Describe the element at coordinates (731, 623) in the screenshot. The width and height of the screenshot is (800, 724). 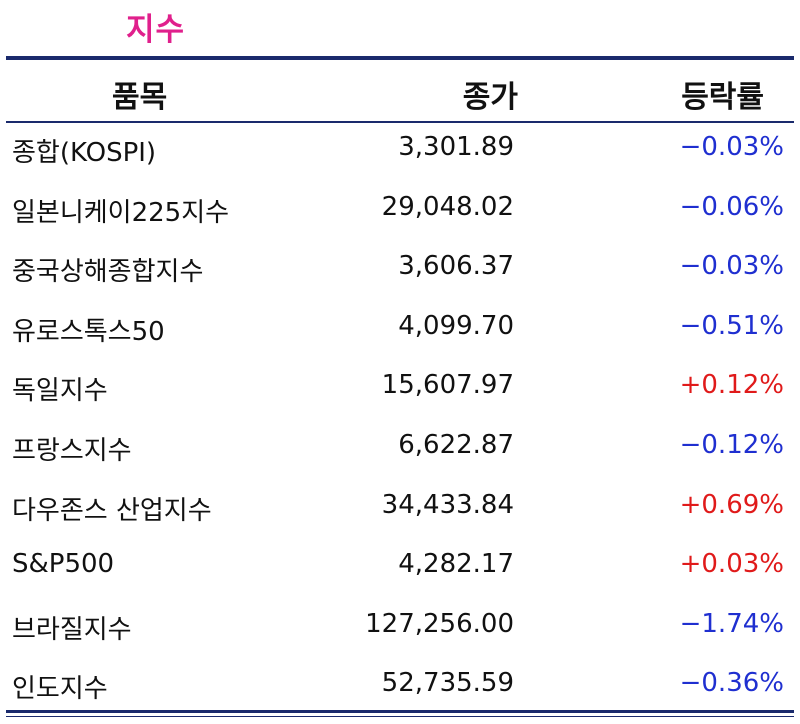
I see `row-change: −1.74%` at that location.